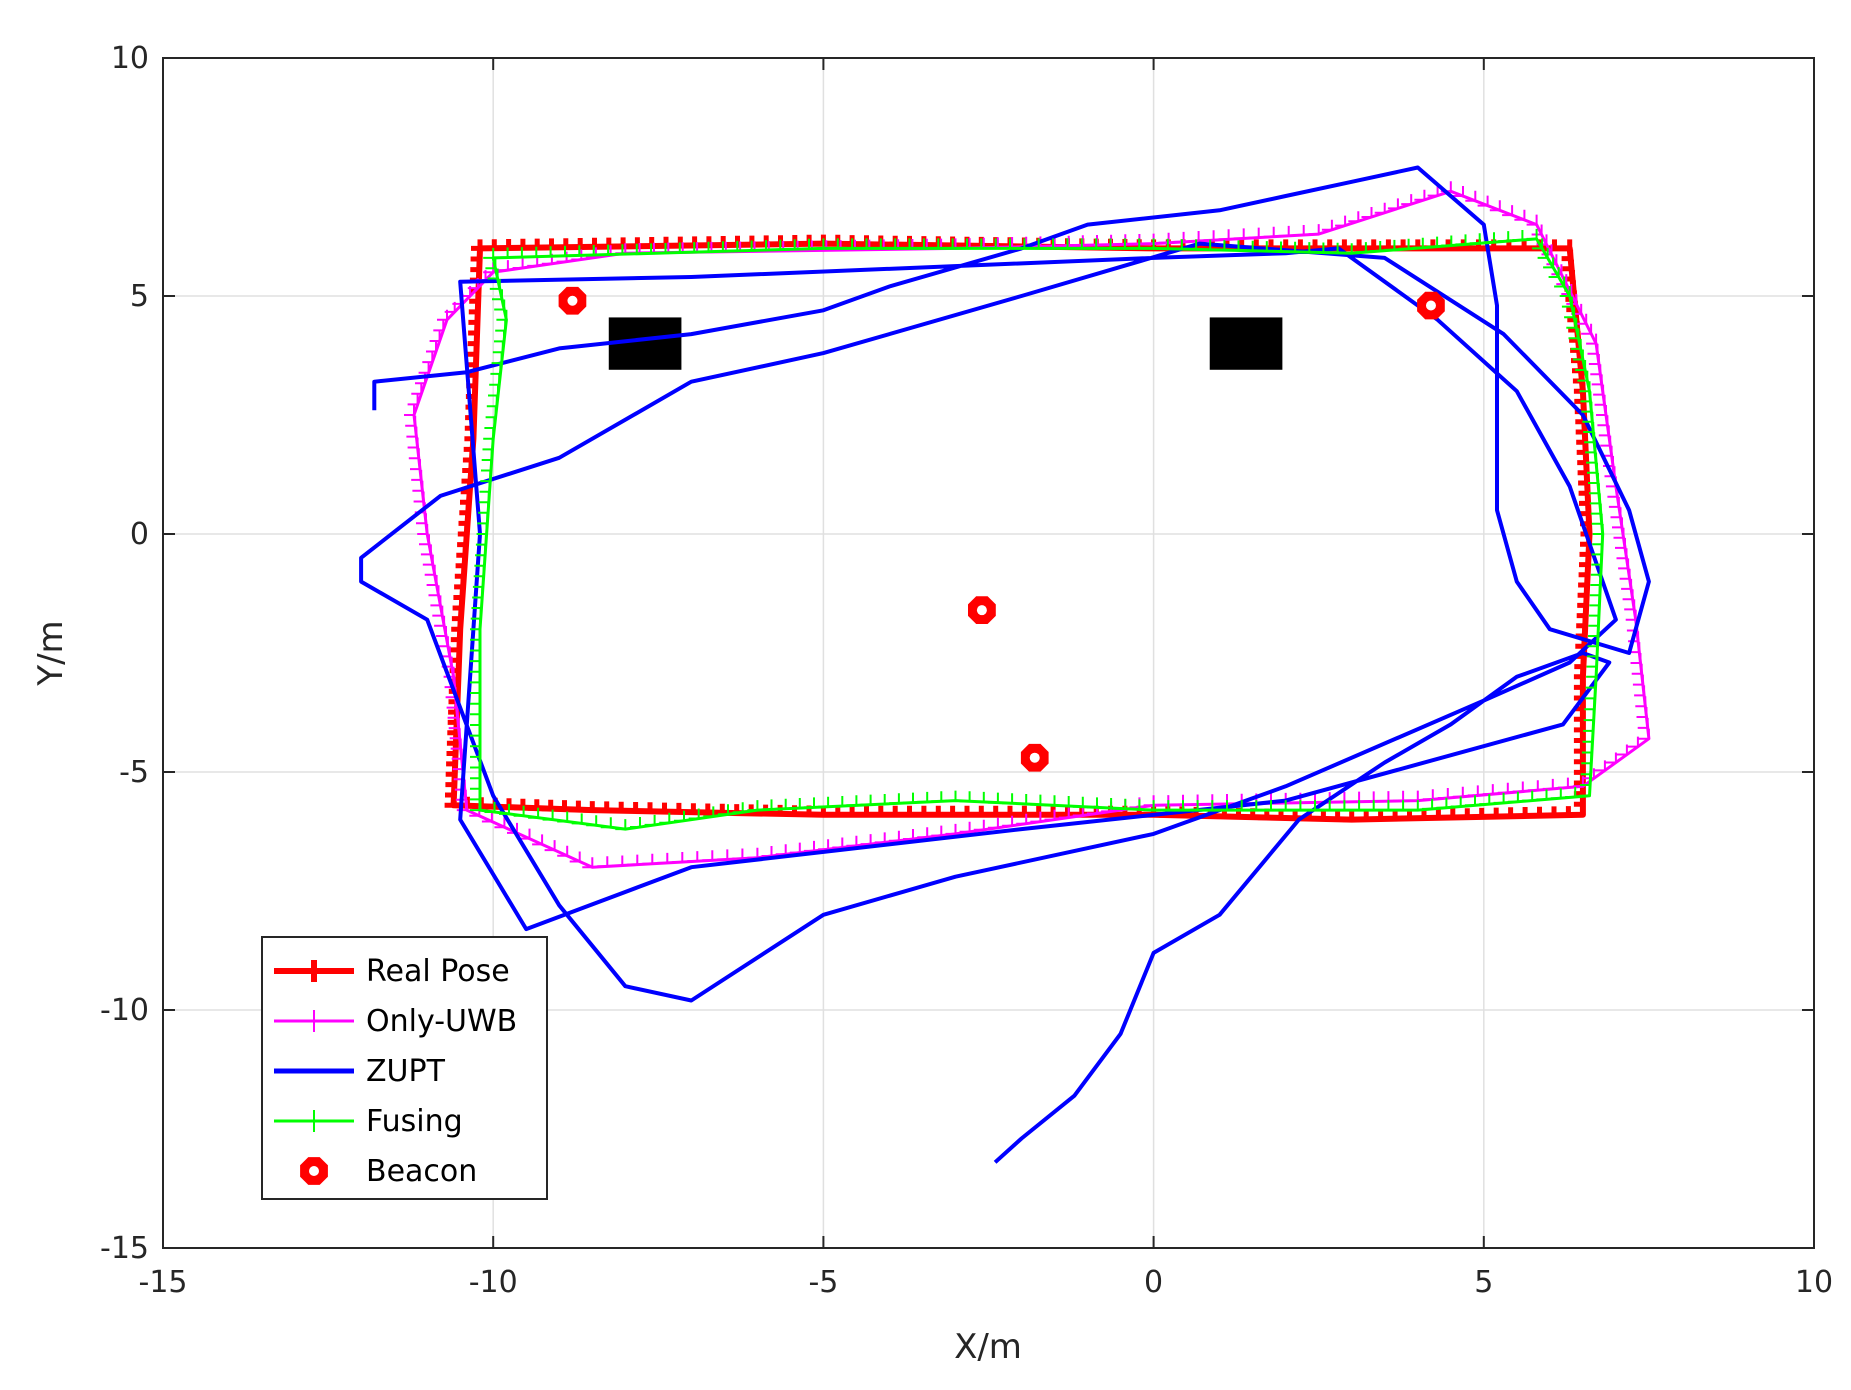 The image size is (1851, 1390). I want to click on legend-label: Fusing, so click(414, 1121).